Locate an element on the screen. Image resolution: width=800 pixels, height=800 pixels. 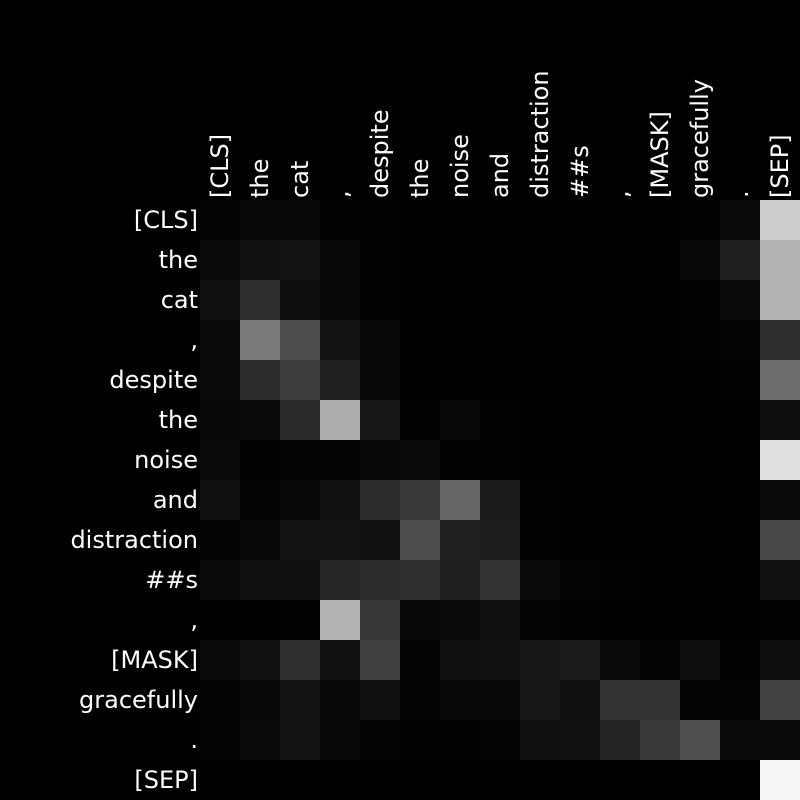
y-tick-label: , is located at coordinates (194, 340).